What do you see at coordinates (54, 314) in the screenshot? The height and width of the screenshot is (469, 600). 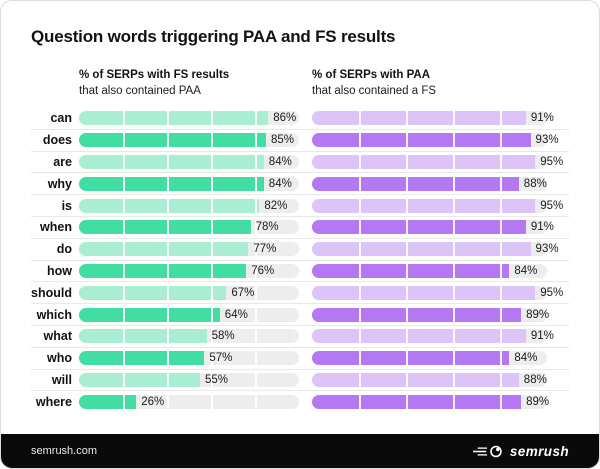 I see `row-label: which` at bounding box center [54, 314].